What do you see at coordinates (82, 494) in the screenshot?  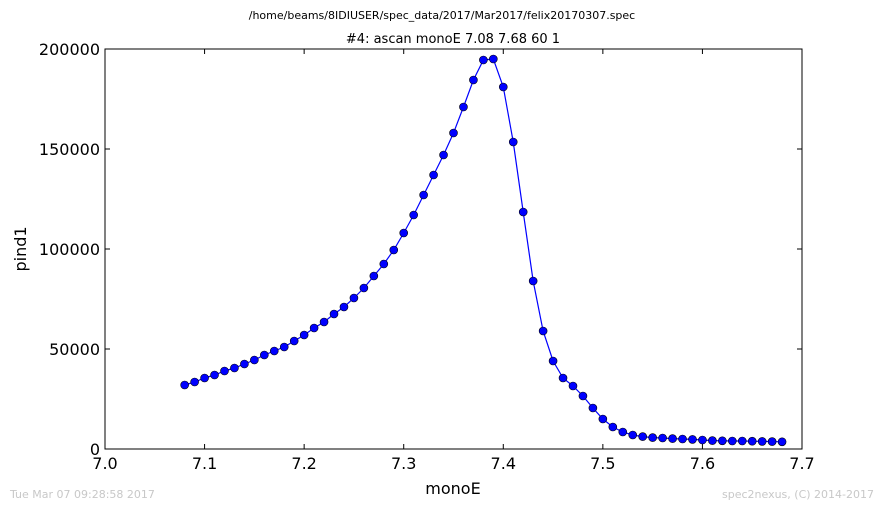 I see `footer-timestamp: Tue Mar 07 09:28:58 2017` at bounding box center [82, 494].